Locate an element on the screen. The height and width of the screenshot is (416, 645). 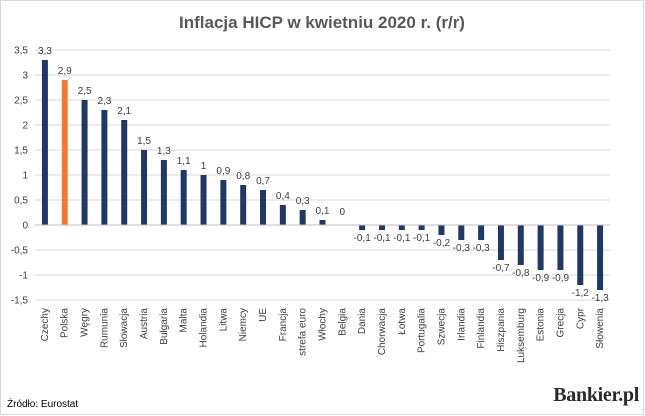
bar-holandia is located at coordinates (203, 200).